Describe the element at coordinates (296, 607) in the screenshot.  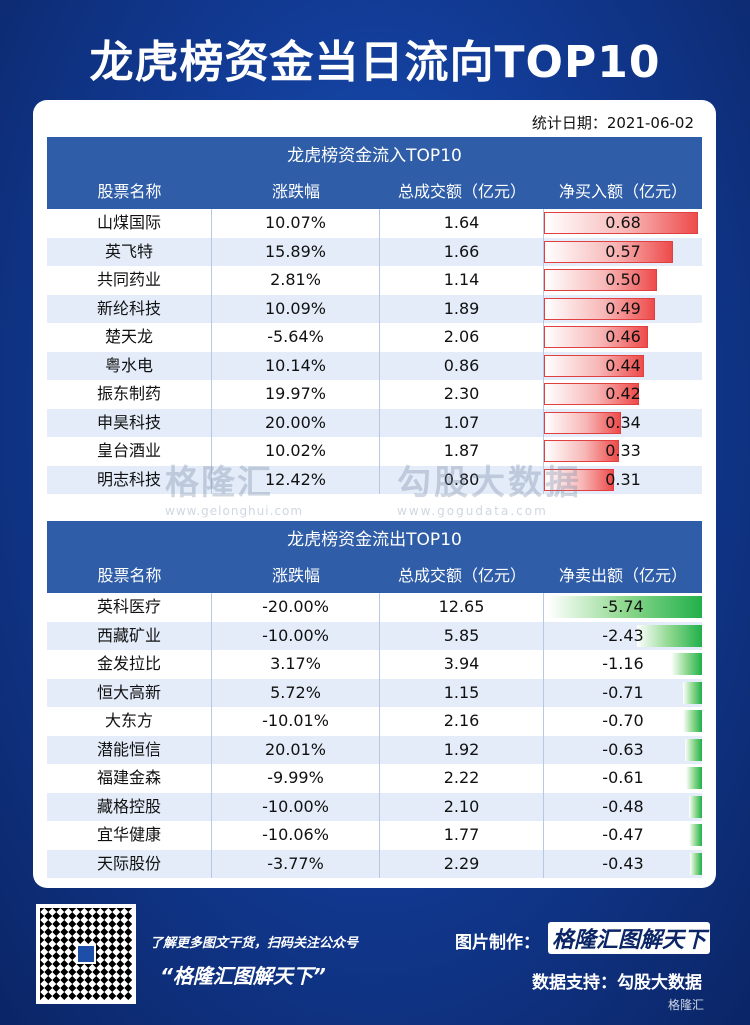
I see `change-pct: -20.00%` at that location.